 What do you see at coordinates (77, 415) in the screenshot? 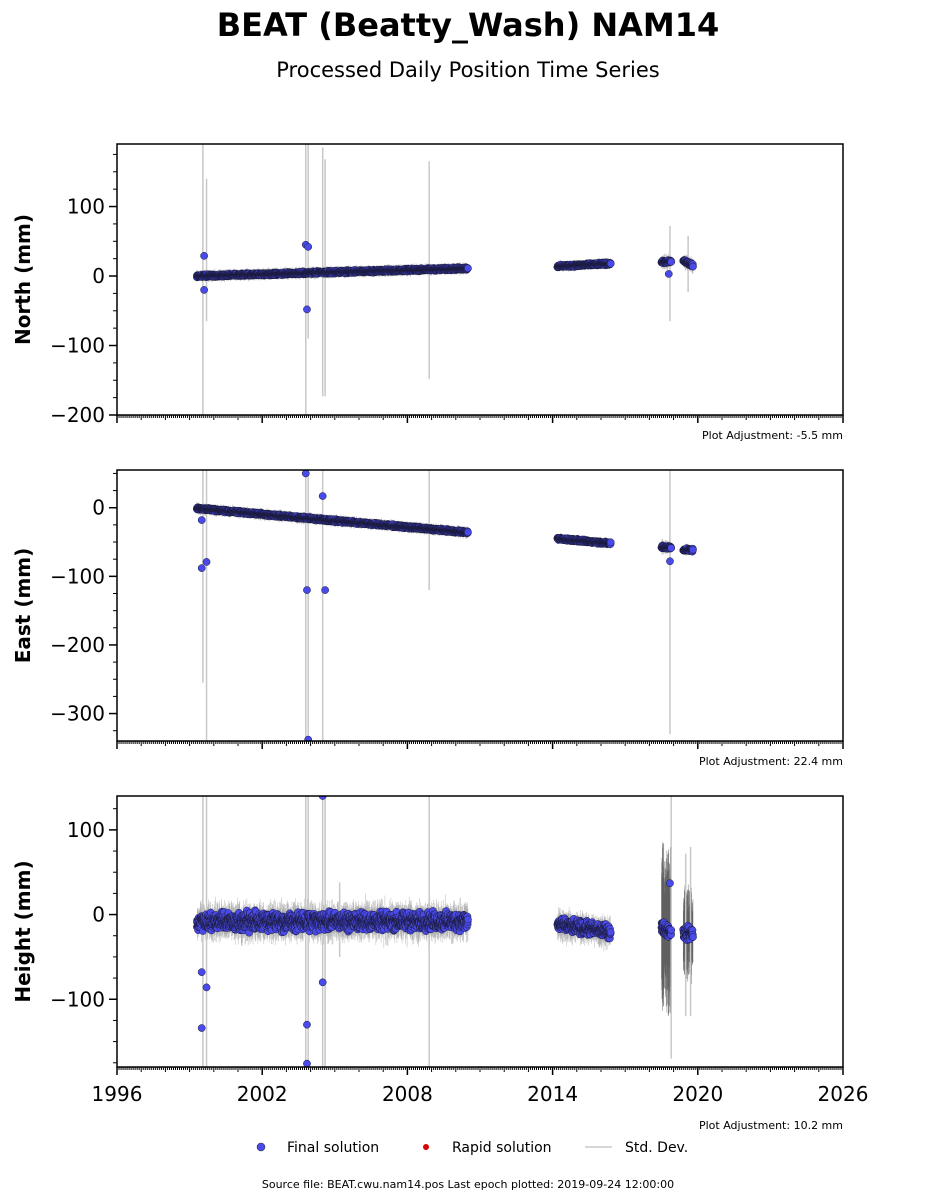
I see `y-tick-label: −200` at bounding box center [77, 415].